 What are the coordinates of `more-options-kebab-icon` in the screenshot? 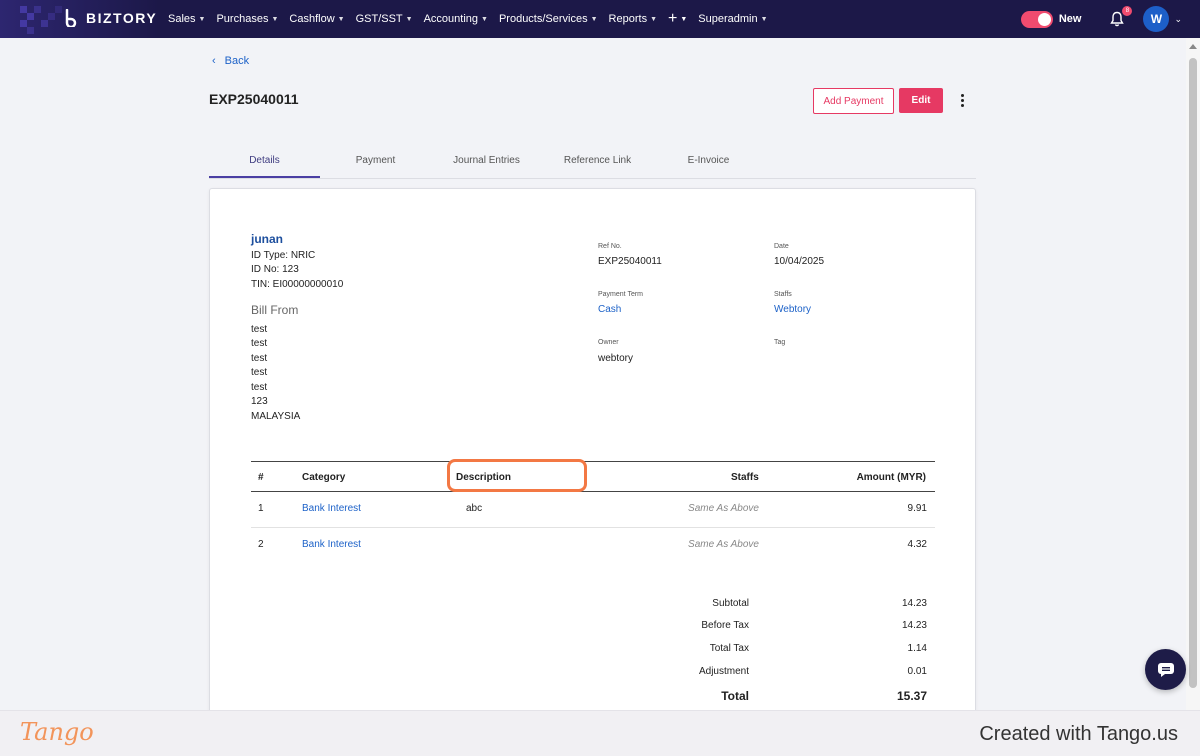 It's located at (962, 101).